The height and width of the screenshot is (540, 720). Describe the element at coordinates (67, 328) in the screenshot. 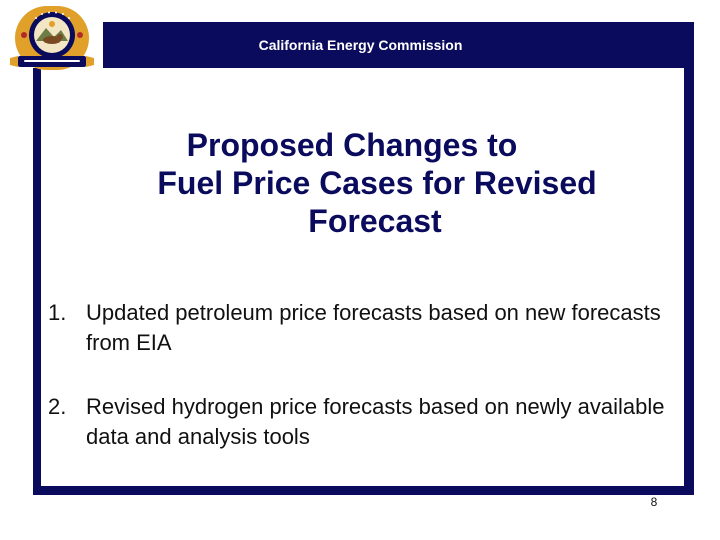

I see `list-item-number: 1.` at that location.